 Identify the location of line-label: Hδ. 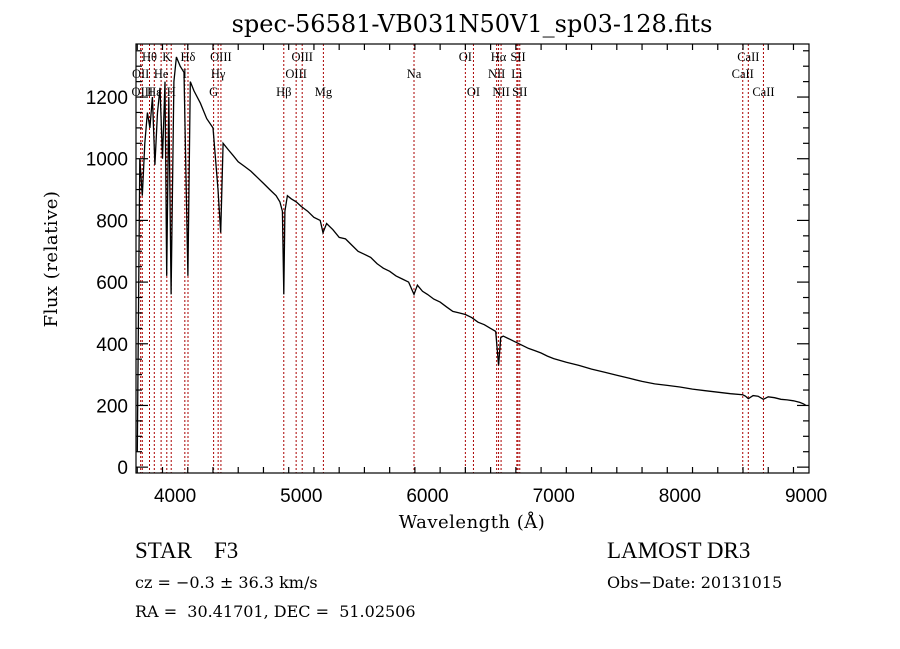
(188, 57).